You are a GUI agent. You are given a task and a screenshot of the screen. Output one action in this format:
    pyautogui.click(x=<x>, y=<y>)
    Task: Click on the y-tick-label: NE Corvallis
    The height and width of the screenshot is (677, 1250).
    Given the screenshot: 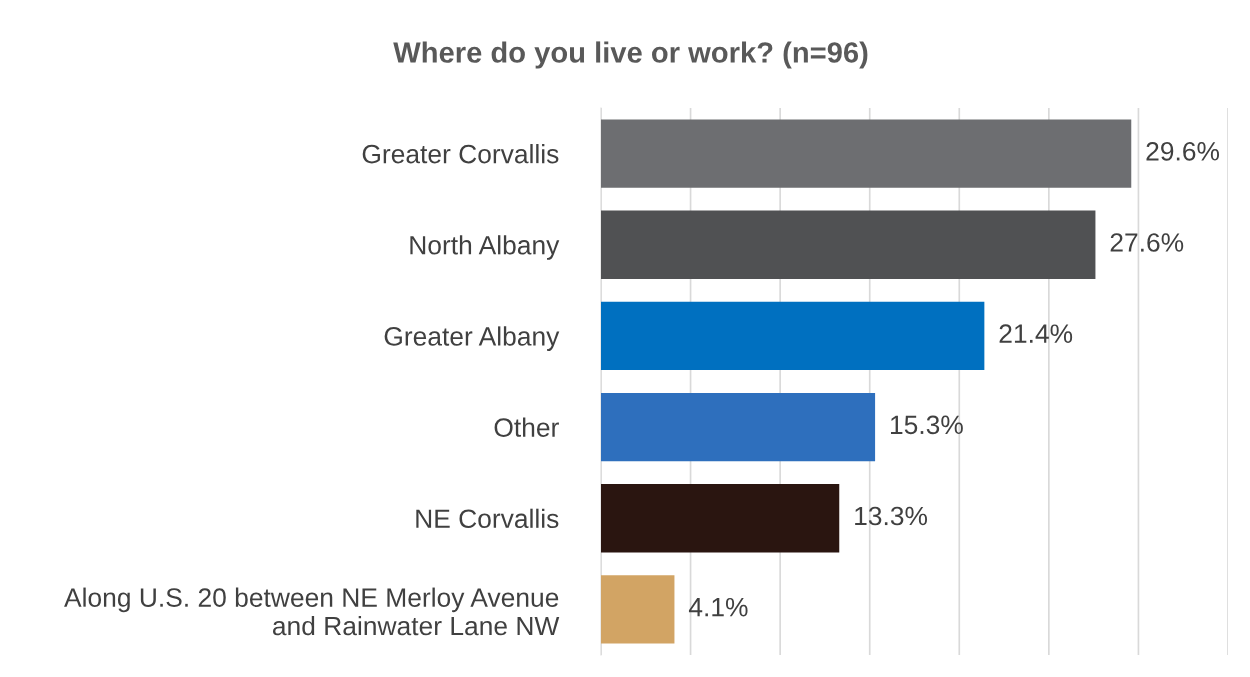 What is the action you would take?
    pyautogui.click(x=487, y=518)
    